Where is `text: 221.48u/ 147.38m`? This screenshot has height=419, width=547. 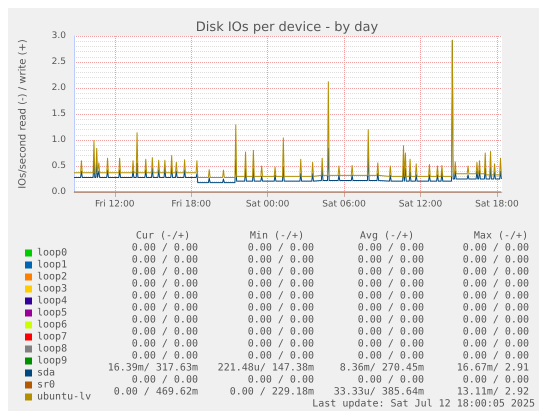 text: 221.48u/ 147.38m is located at coordinates (266, 368).